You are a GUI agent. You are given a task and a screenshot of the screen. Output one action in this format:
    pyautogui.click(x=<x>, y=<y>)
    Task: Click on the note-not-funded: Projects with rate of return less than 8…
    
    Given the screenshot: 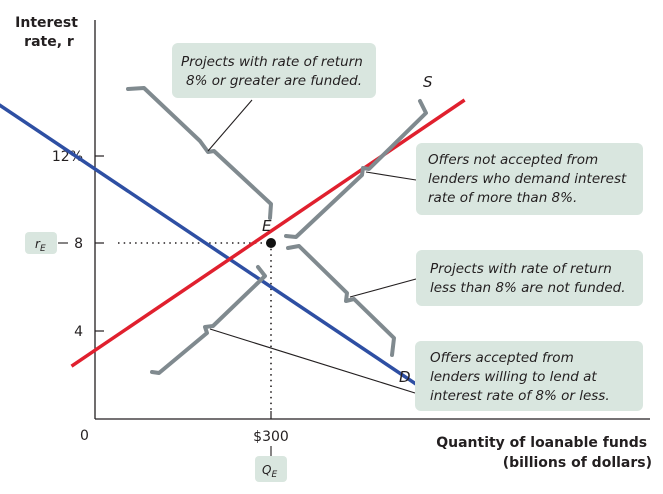 What is the action you would take?
    pyautogui.click(x=529, y=278)
    